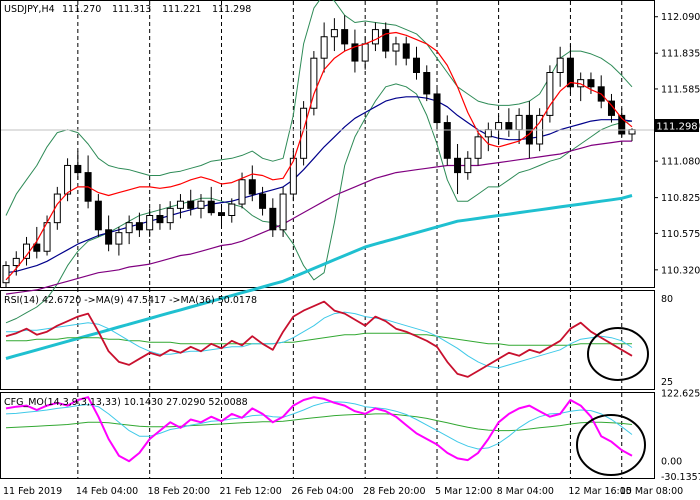  What do you see at coordinates (680, 89) in the screenshot?
I see `price-y-tick-label: 111.585` at bounding box center [680, 89].